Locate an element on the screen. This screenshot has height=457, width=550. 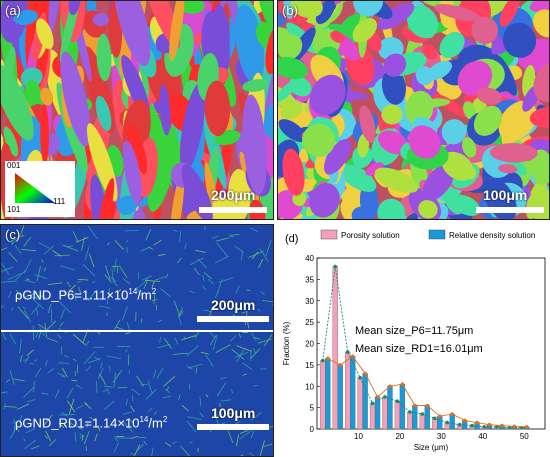
gnd-lower-scalebar is located at coordinates (233, 427).